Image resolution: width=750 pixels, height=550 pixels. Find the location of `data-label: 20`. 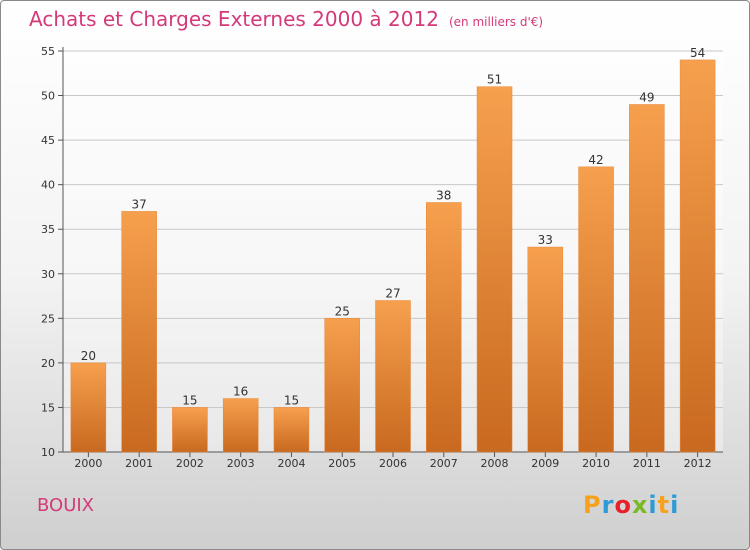

data-label: 20 is located at coordinates (88, 356).